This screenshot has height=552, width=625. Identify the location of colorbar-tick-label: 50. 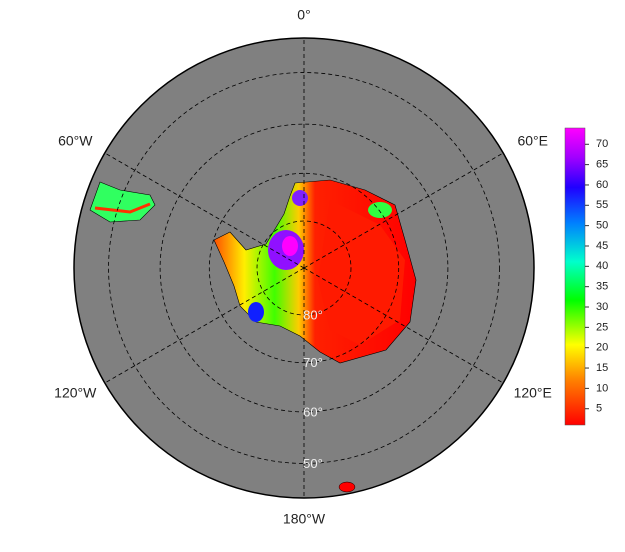
(602, 226).